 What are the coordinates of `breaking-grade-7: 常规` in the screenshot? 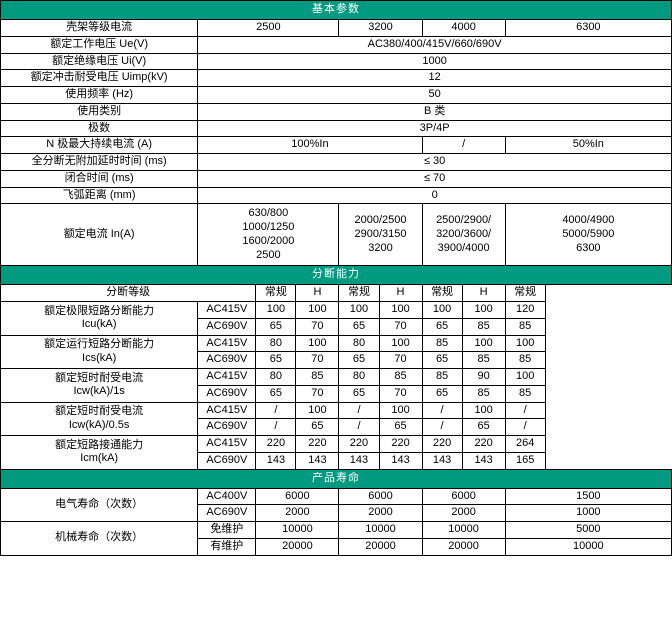 It's located at (525, 293).